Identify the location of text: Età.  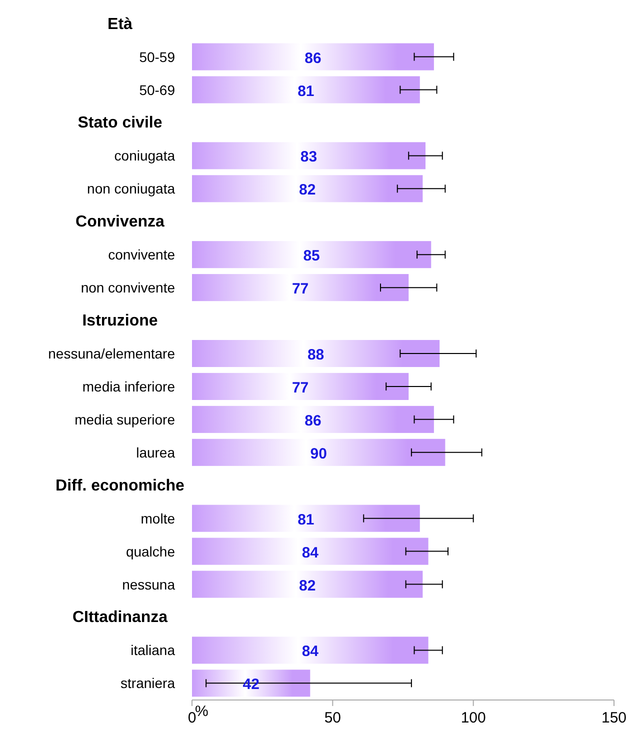
(120, 24).